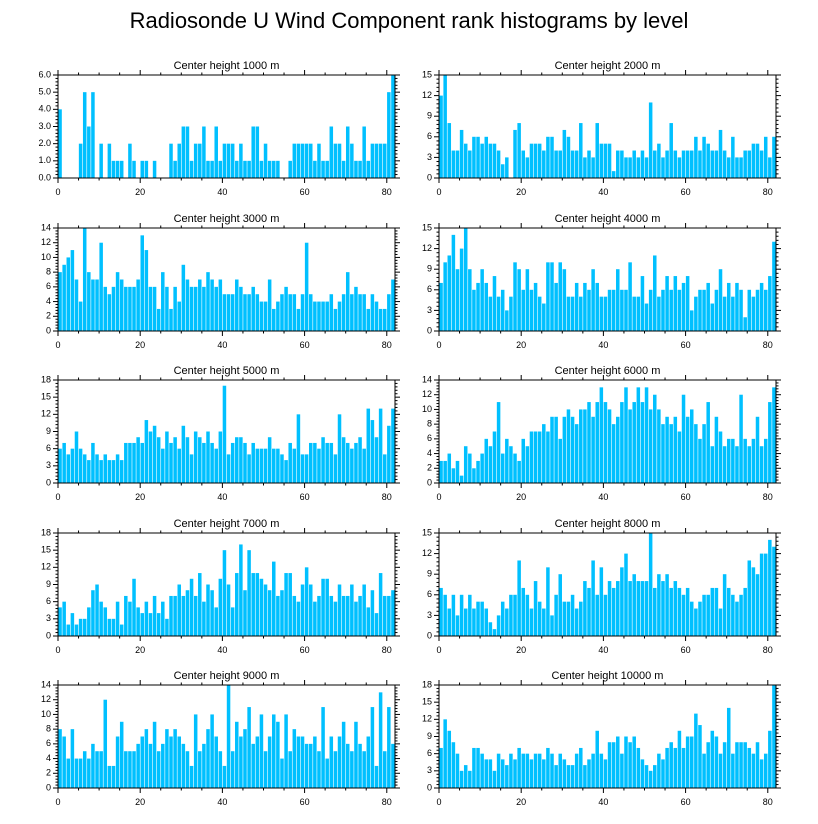 The height and width of the screenshot is (824, 818). I want to click on y-tick-label: 1.0, so click(44, 160).